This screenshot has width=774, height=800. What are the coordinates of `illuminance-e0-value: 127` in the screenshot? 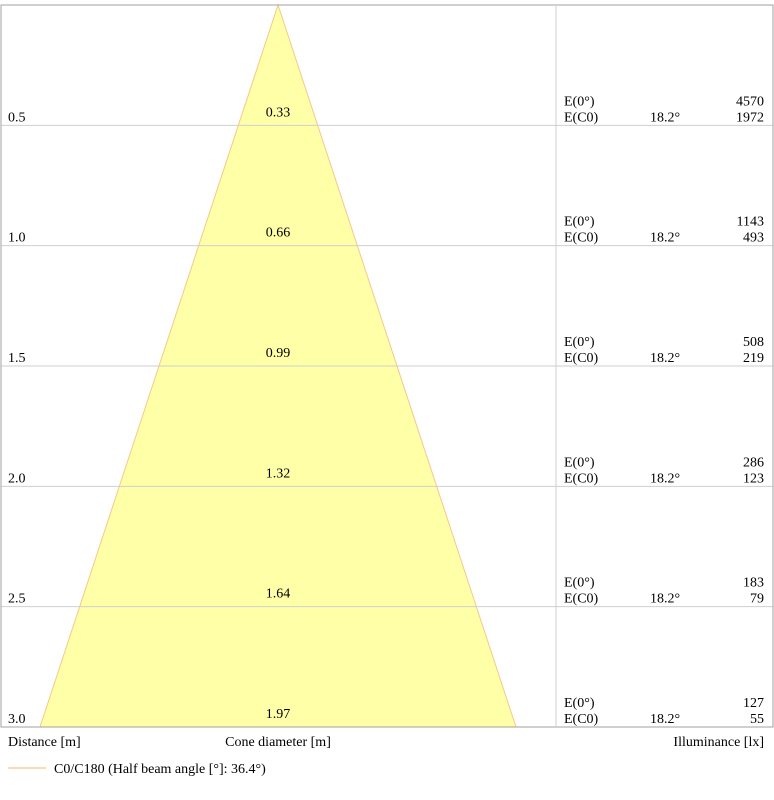 It's located at (753, 703).